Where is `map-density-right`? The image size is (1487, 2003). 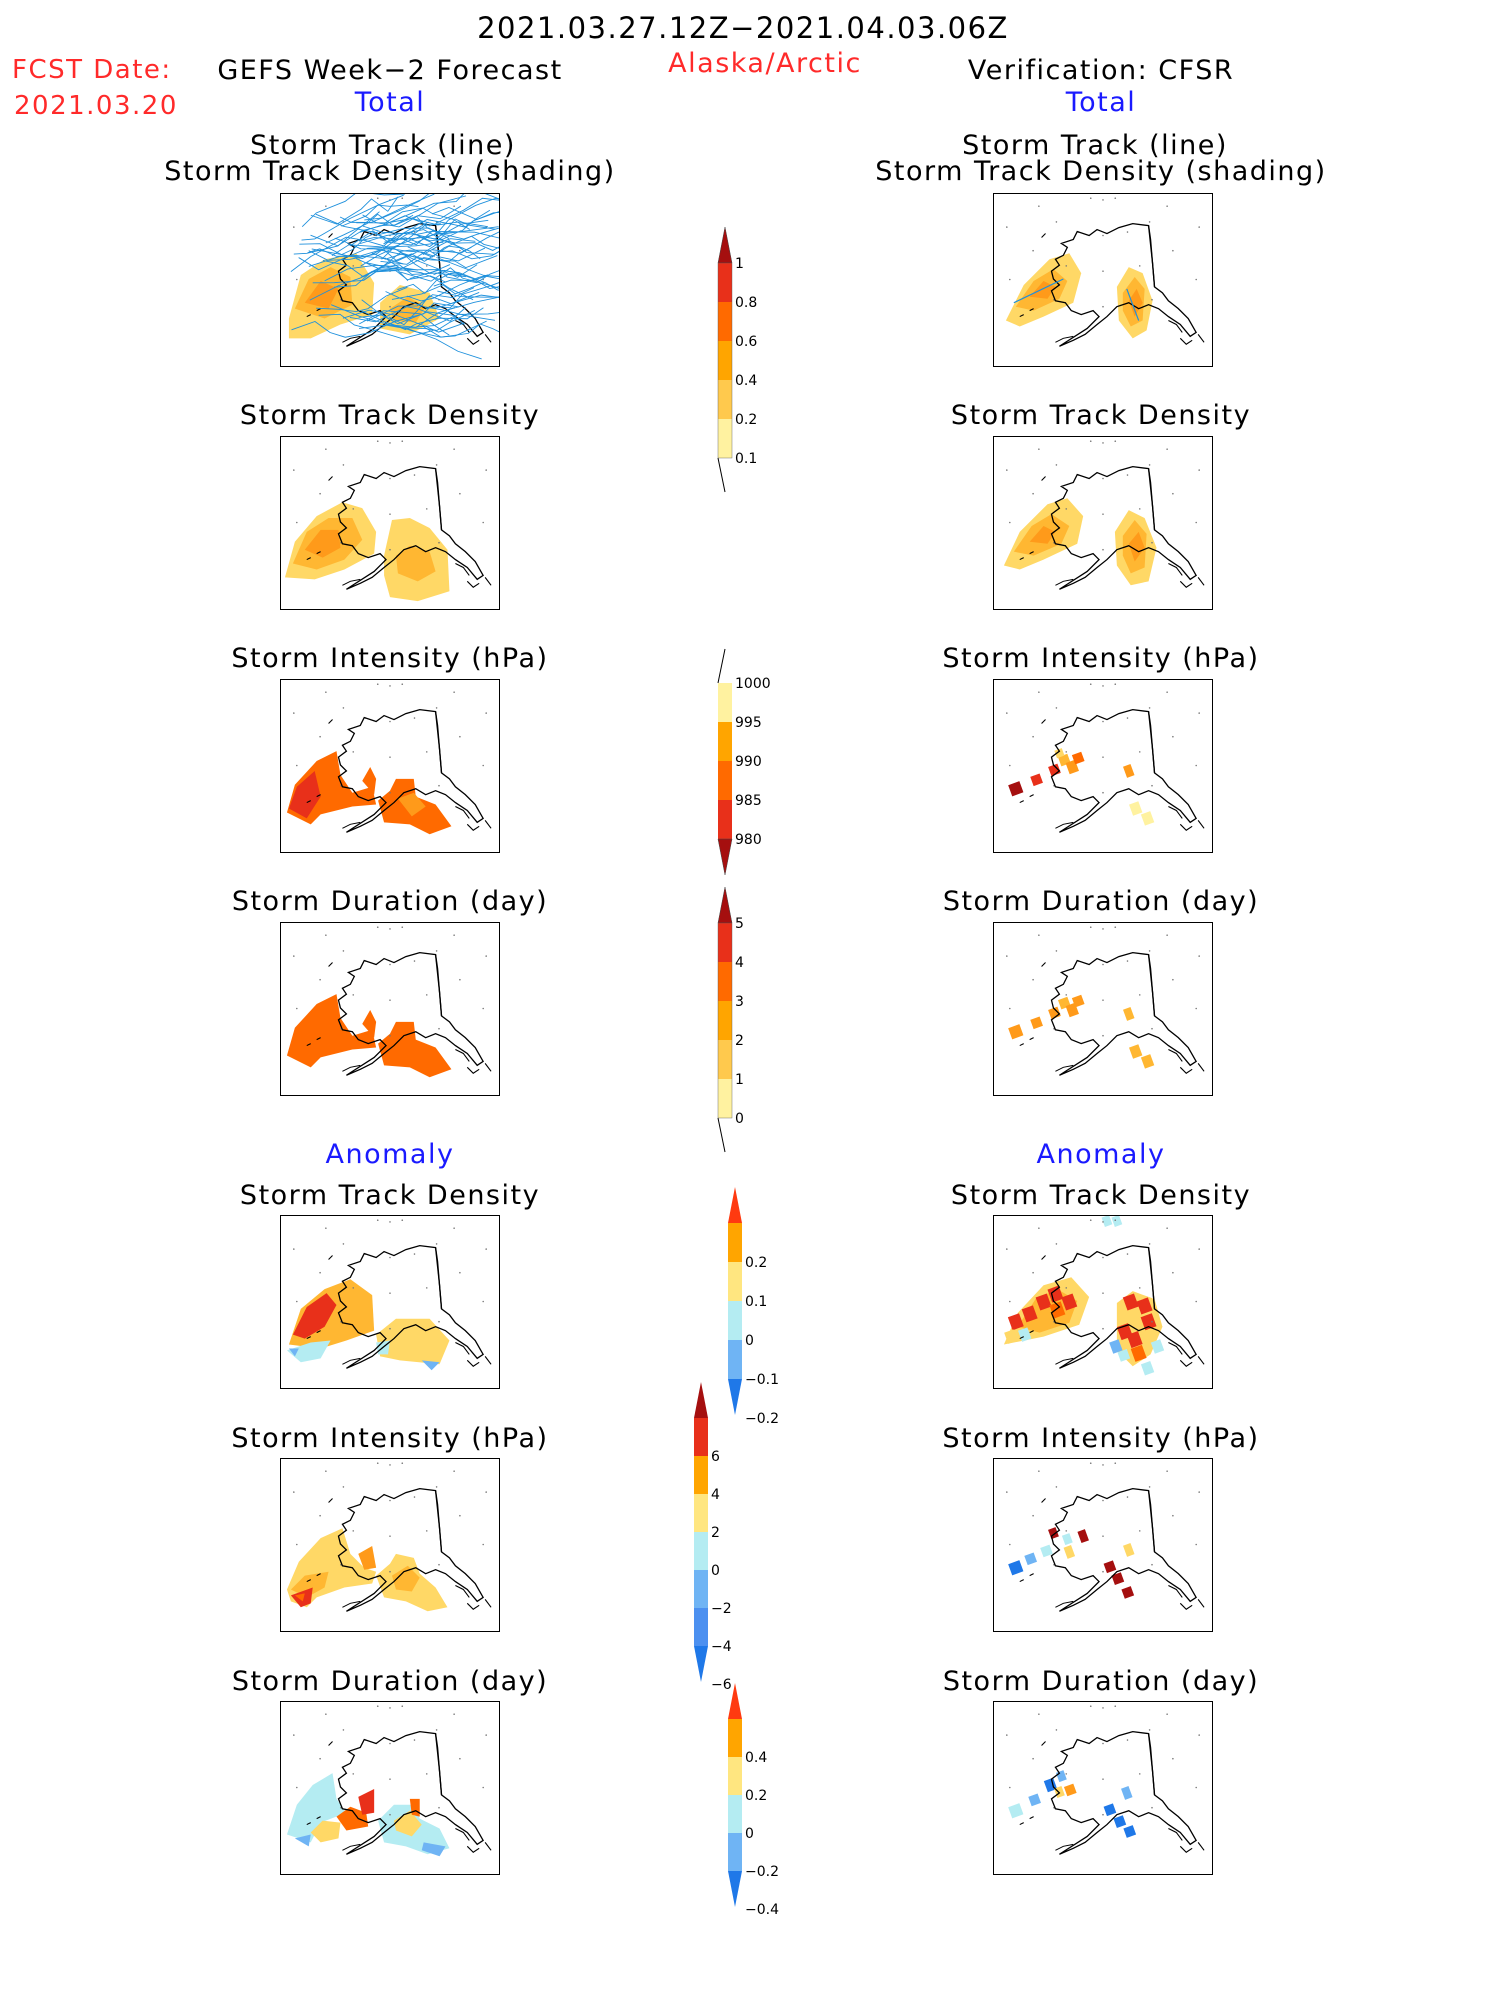 map-density-right is located at coordinates (1103, 523).